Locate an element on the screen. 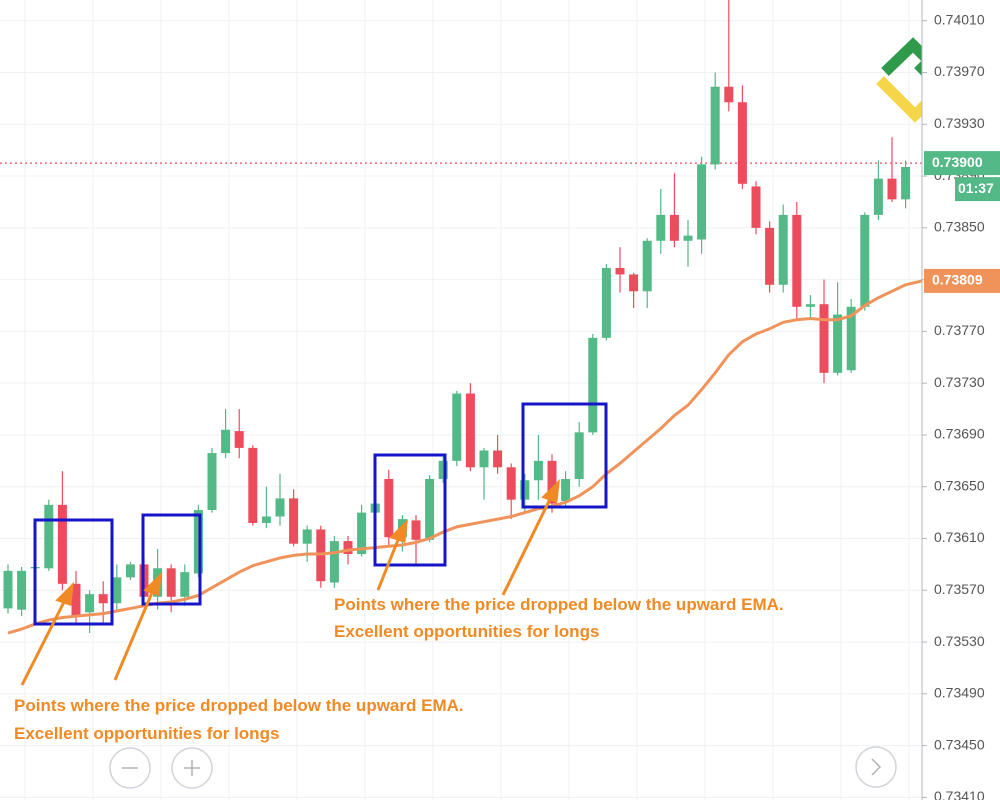  icon is located at coordinates (876, 767).